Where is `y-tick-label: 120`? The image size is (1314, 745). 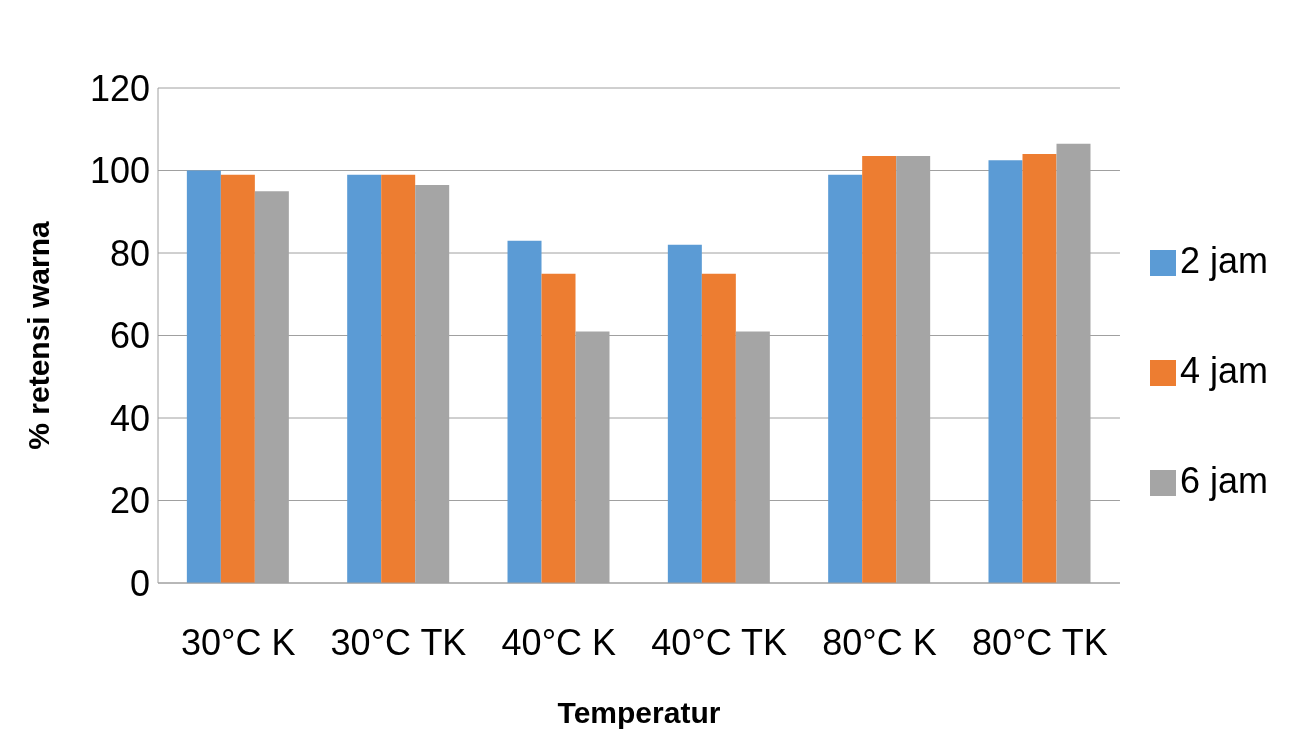 y-tick-label: 120 is located at coordinates (119, 88).